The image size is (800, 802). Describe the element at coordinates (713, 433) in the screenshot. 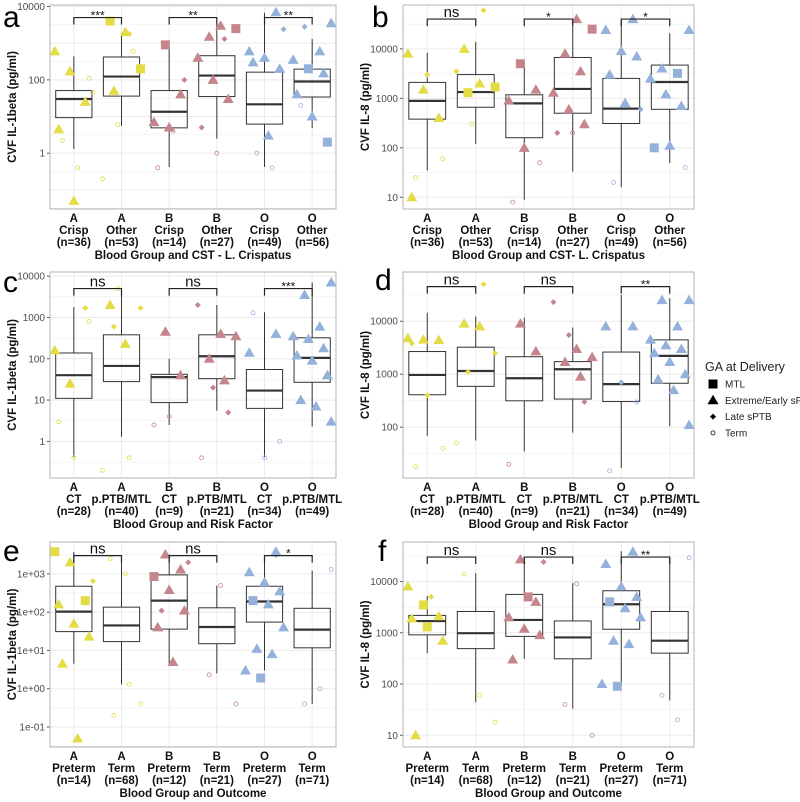

I see `legend-circle-icon` at that location.